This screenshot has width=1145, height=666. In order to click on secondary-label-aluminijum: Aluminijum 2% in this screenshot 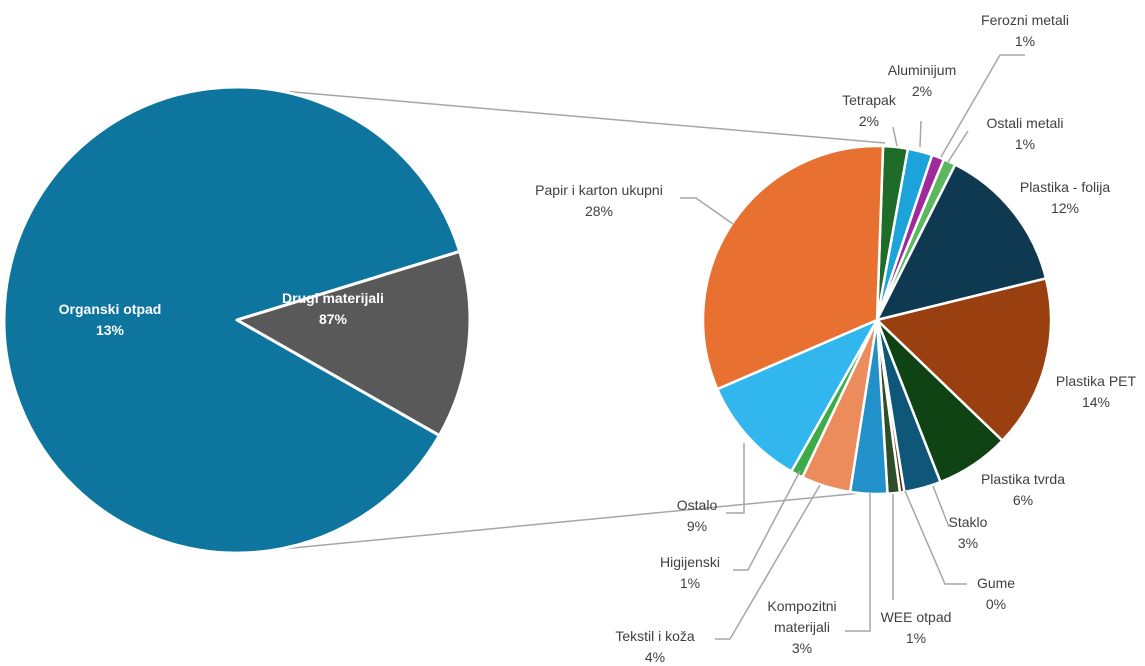, I will do `click(922, 80)`.